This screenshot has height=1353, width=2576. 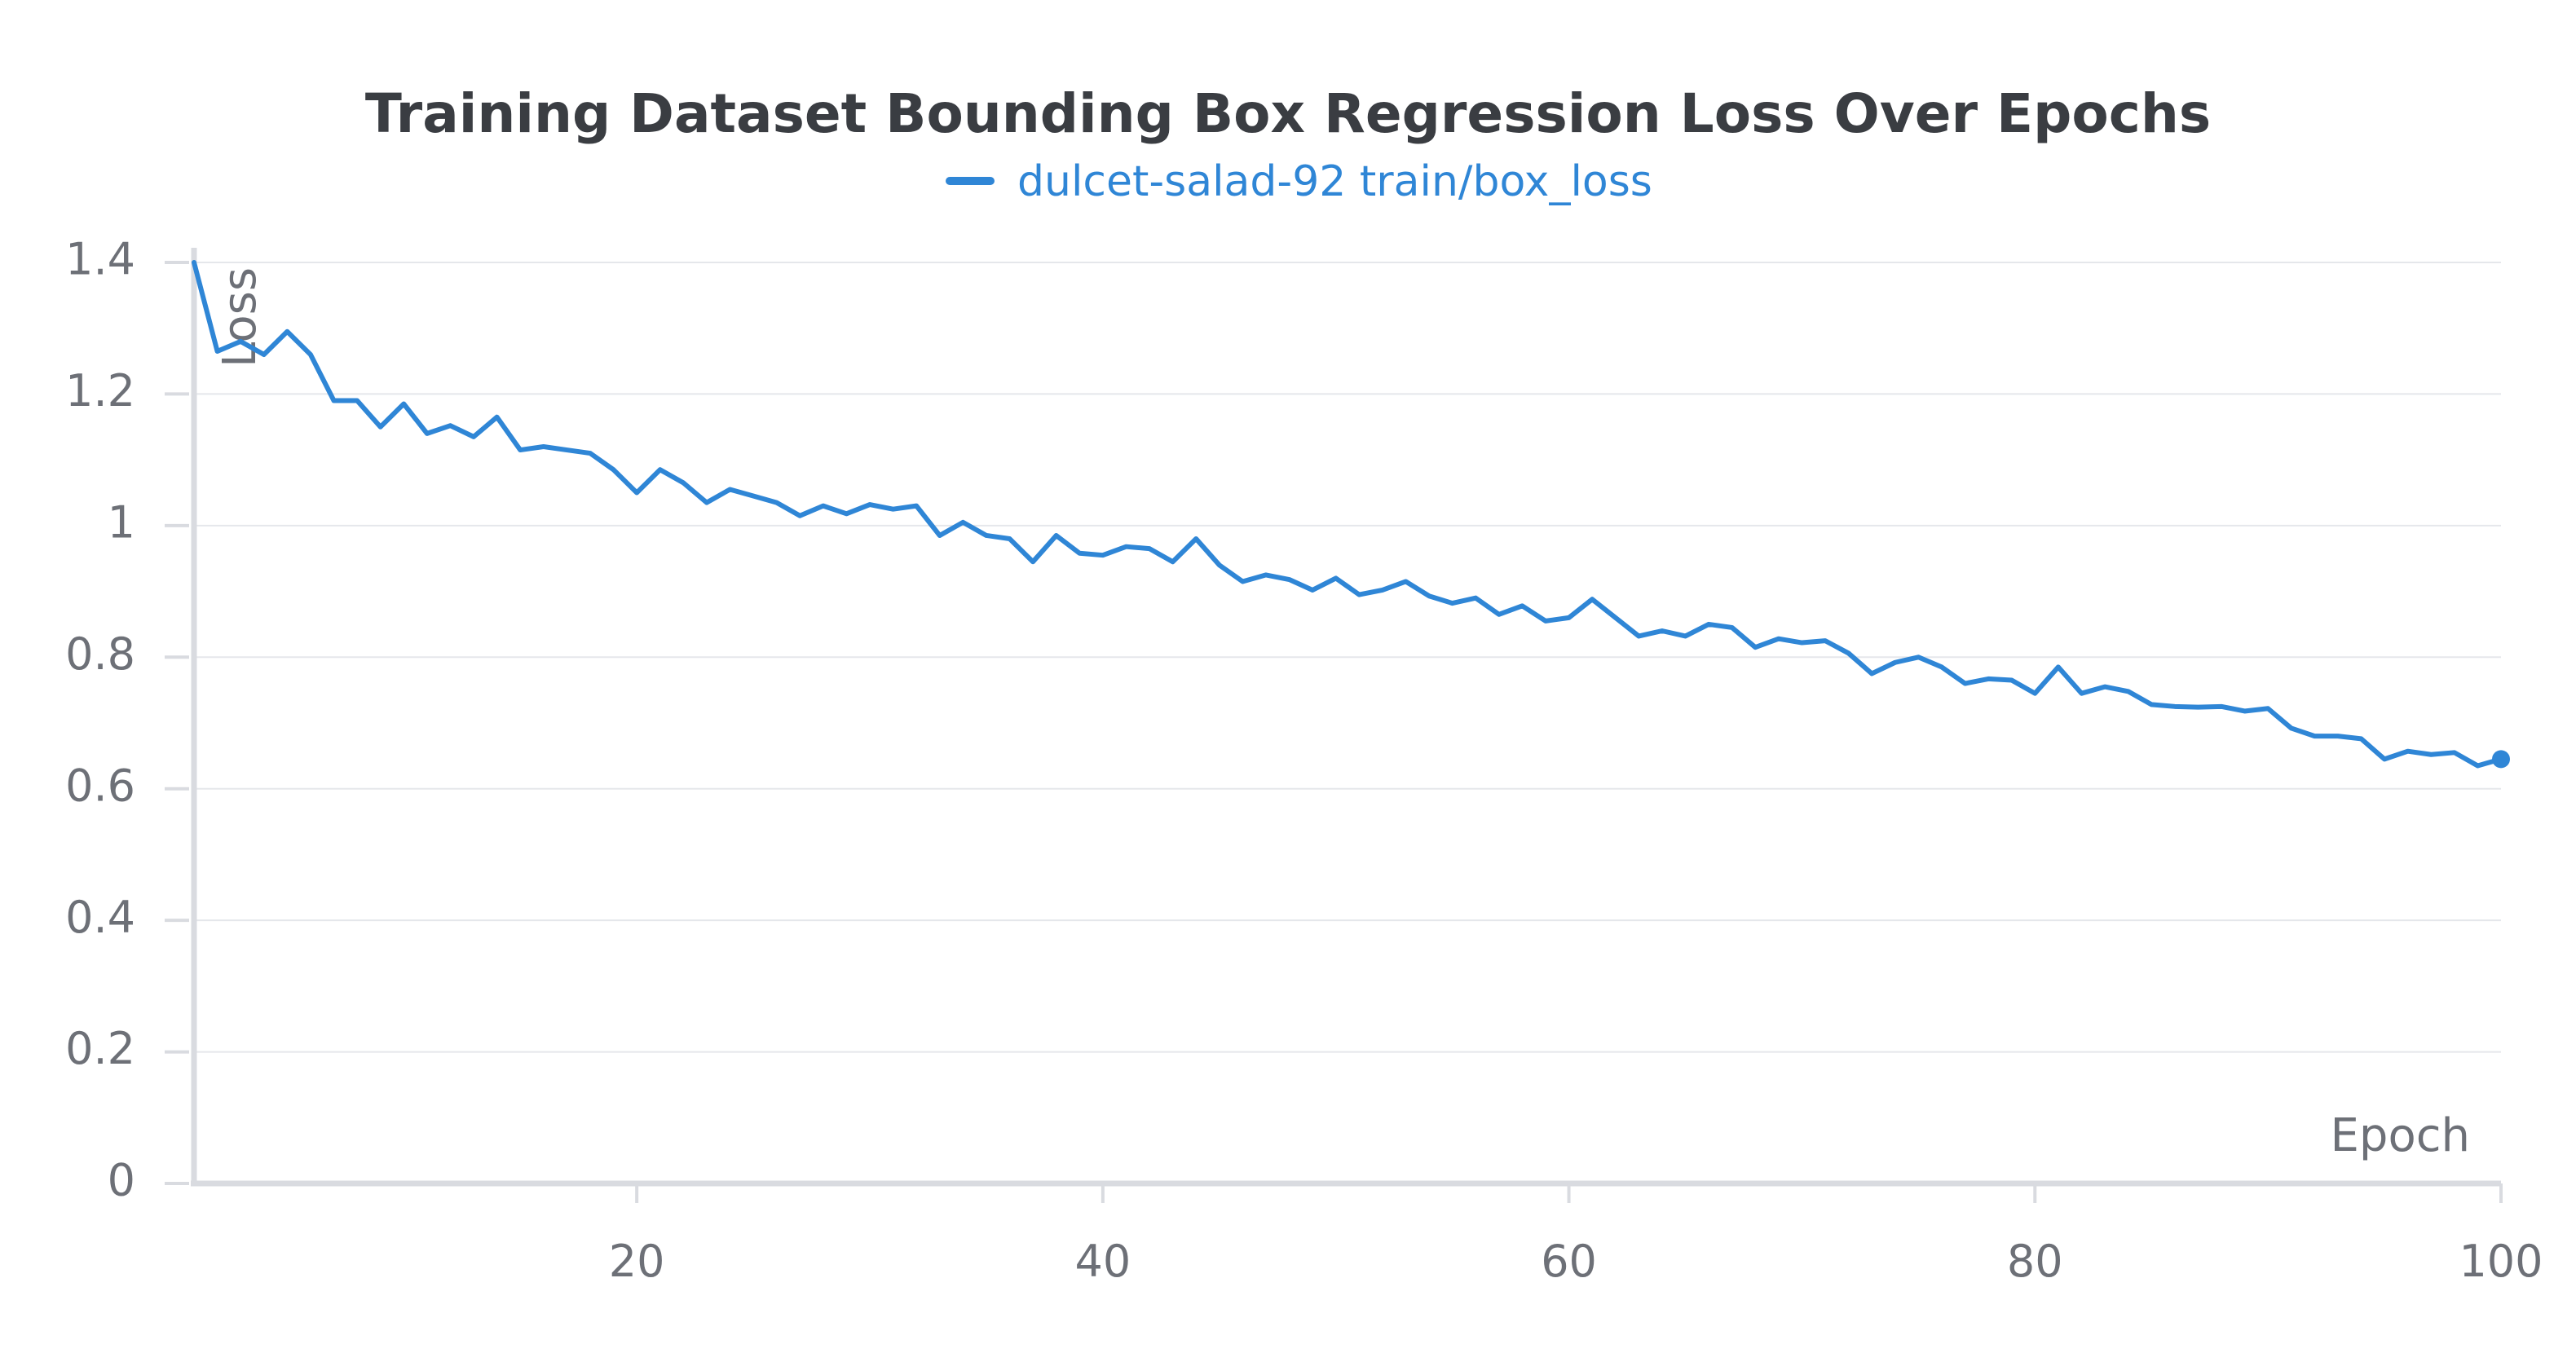 I want to click on chart-legend: dulcet-salad-92 train/box_loss, so click(x=1299, y=181).